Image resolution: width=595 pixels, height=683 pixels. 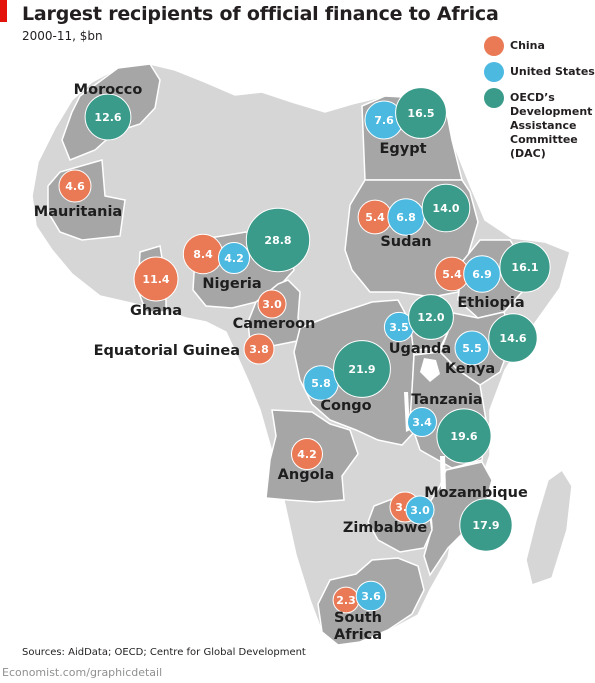 What do you see at coordinates (203, 254) in the screenshot?
I see `bubble-china: 8.4` at bounding box center [203, 254].